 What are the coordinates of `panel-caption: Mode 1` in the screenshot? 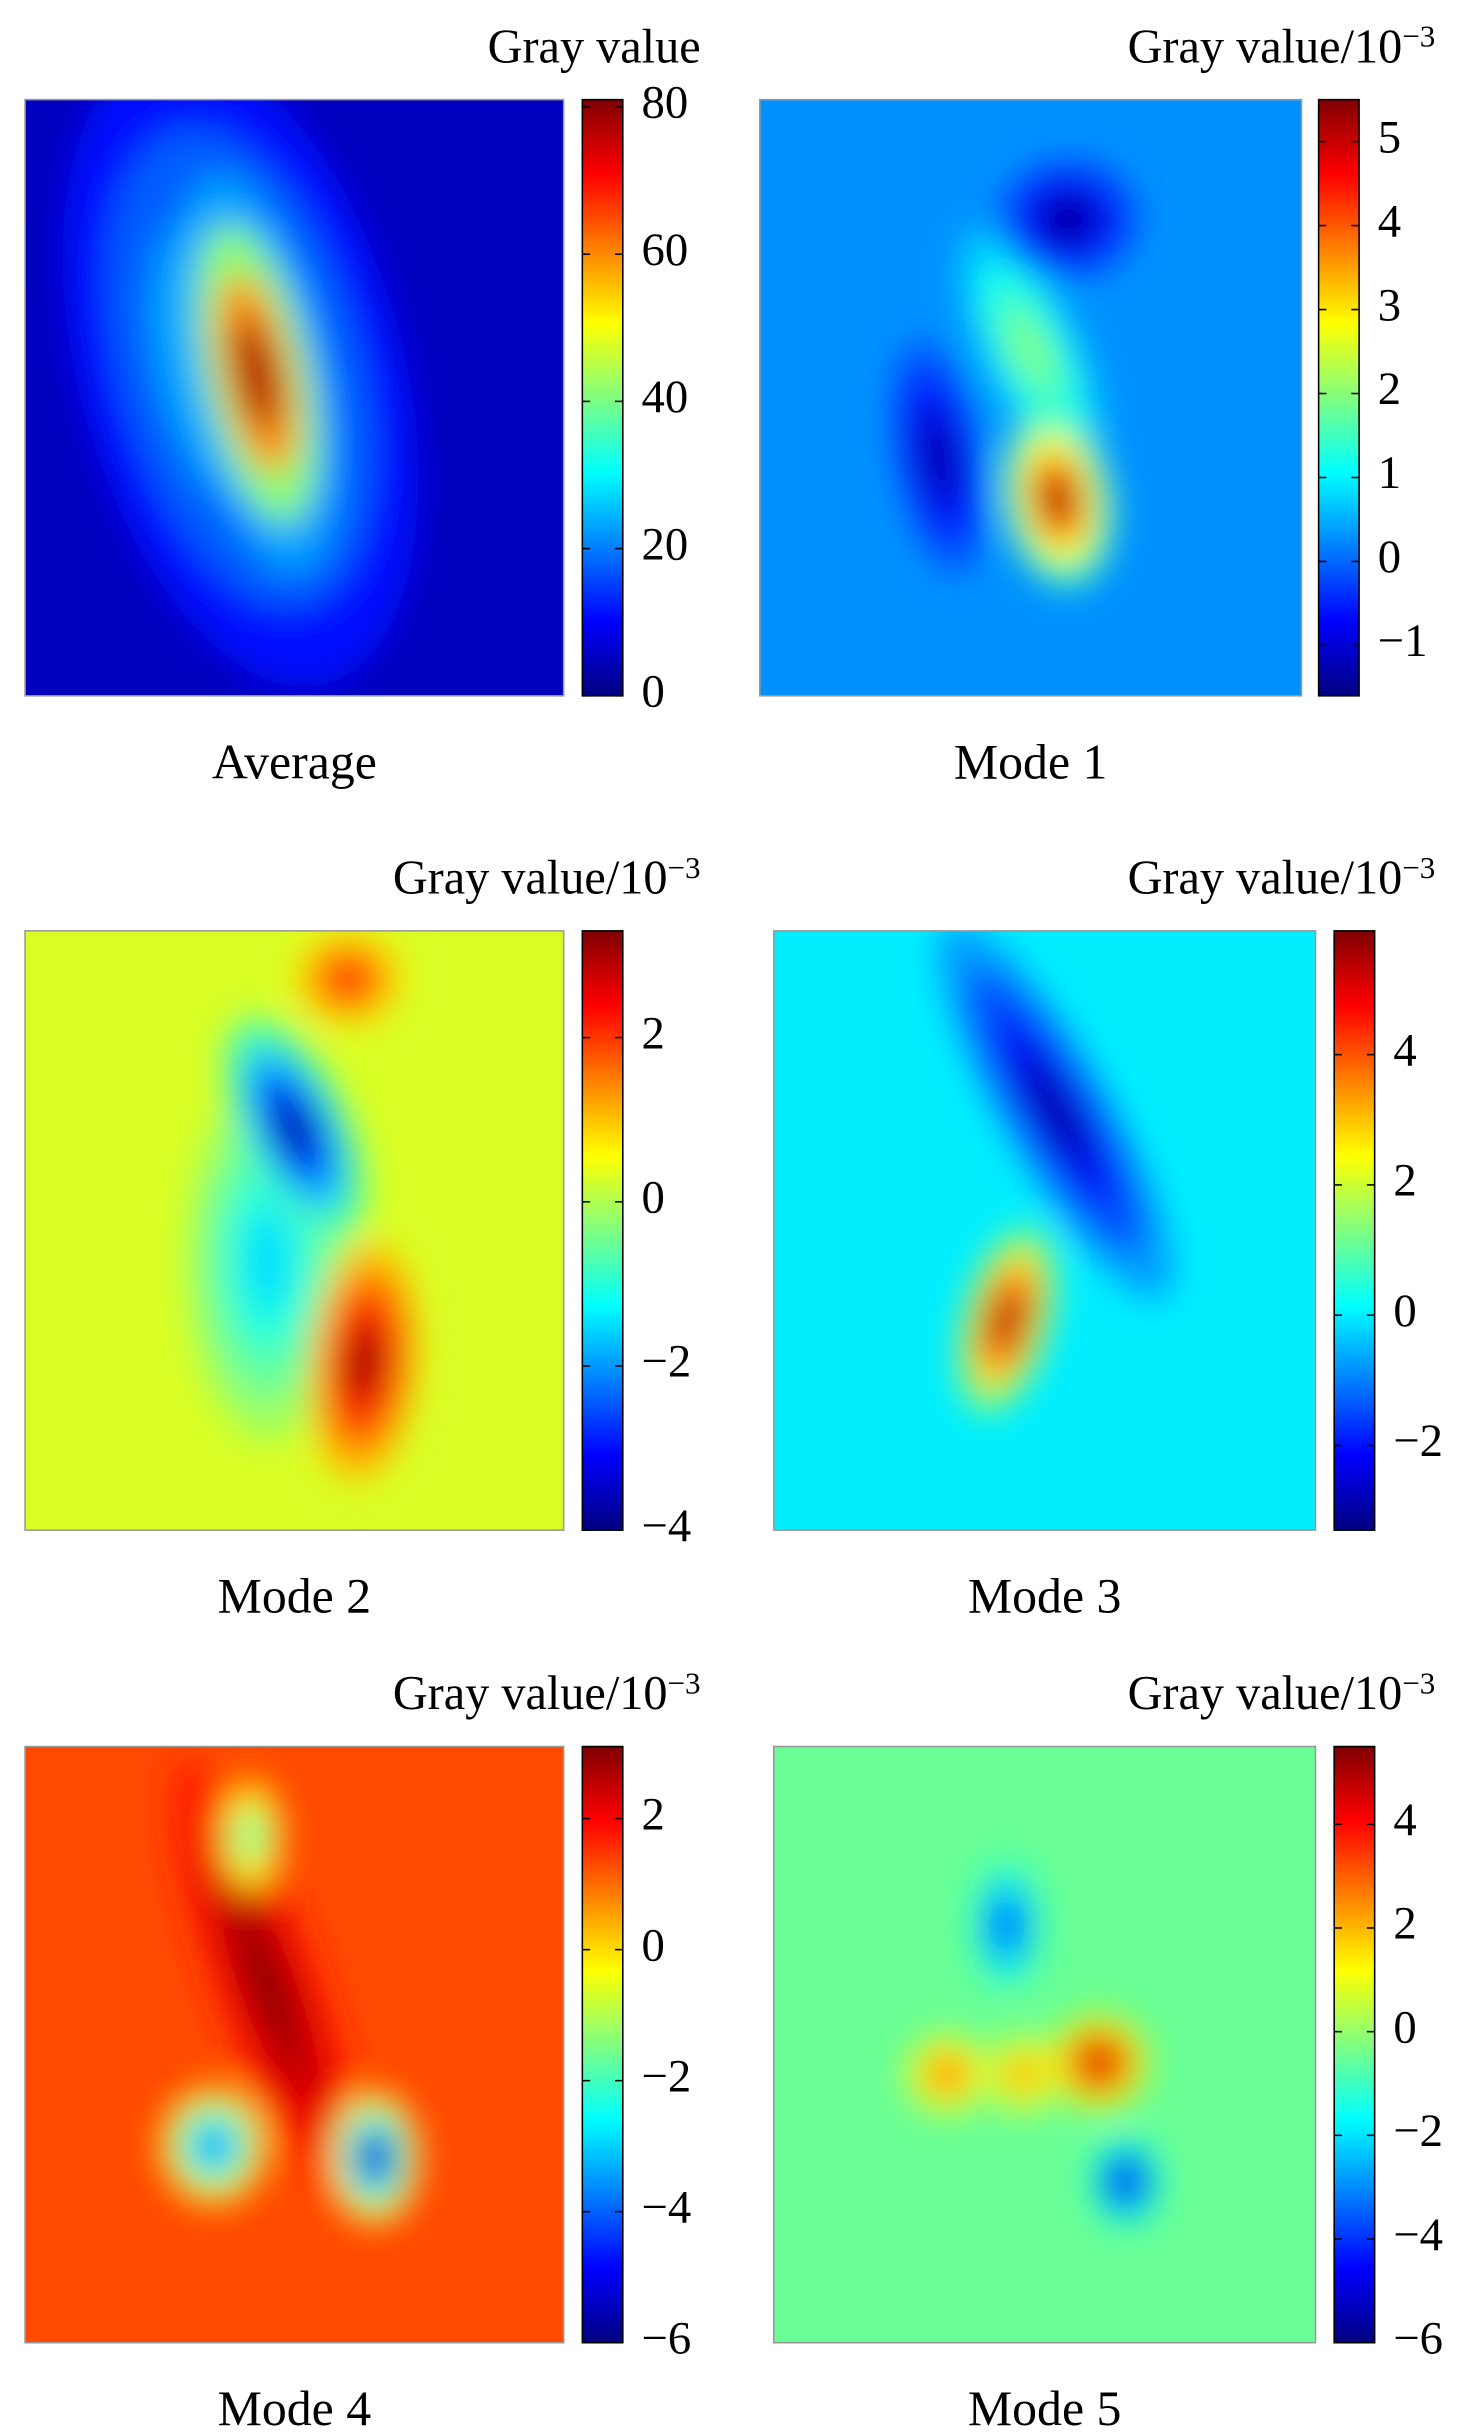 It's located at (1031, 761).